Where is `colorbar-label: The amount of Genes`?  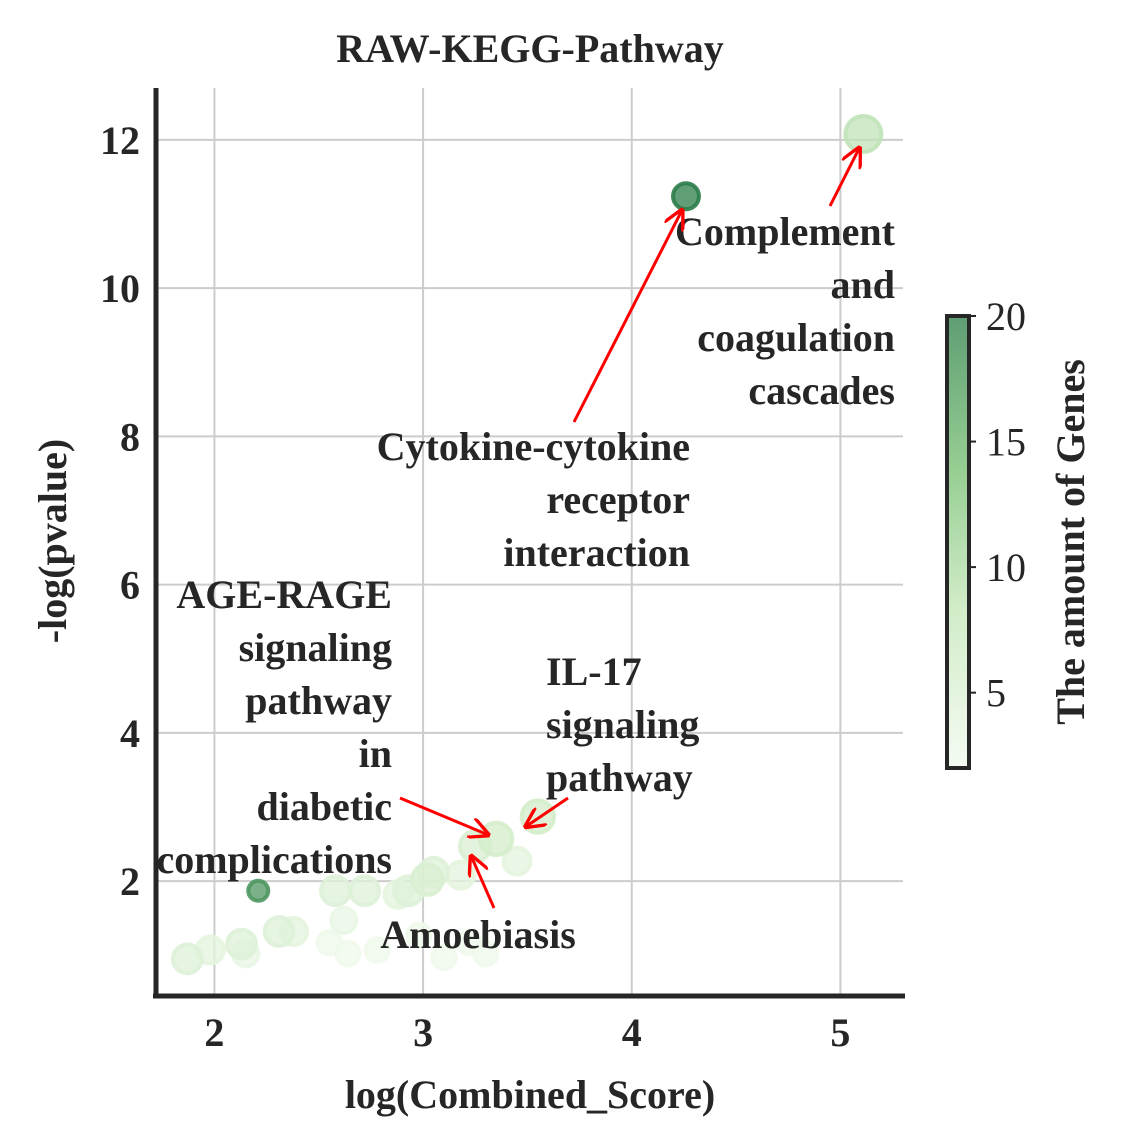
colorbar-label: The amount of Genes is located at coordinates (1070, 542).